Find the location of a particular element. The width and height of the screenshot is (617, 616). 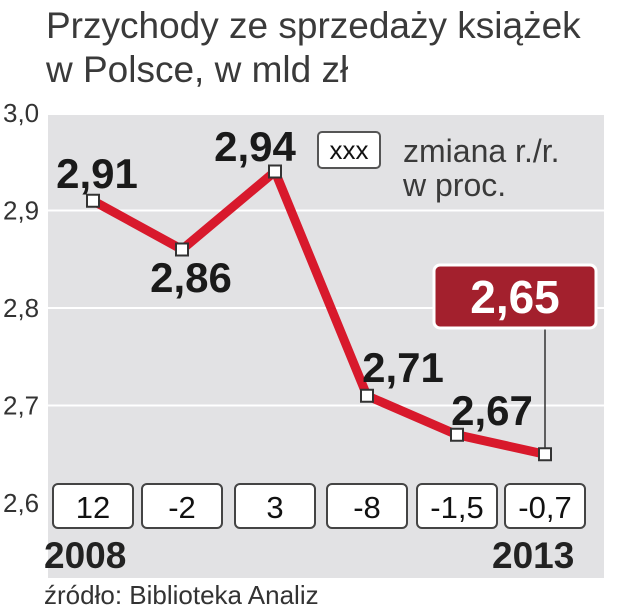

yoy-change-label: -1,5 is located at coordinates (456, 507).